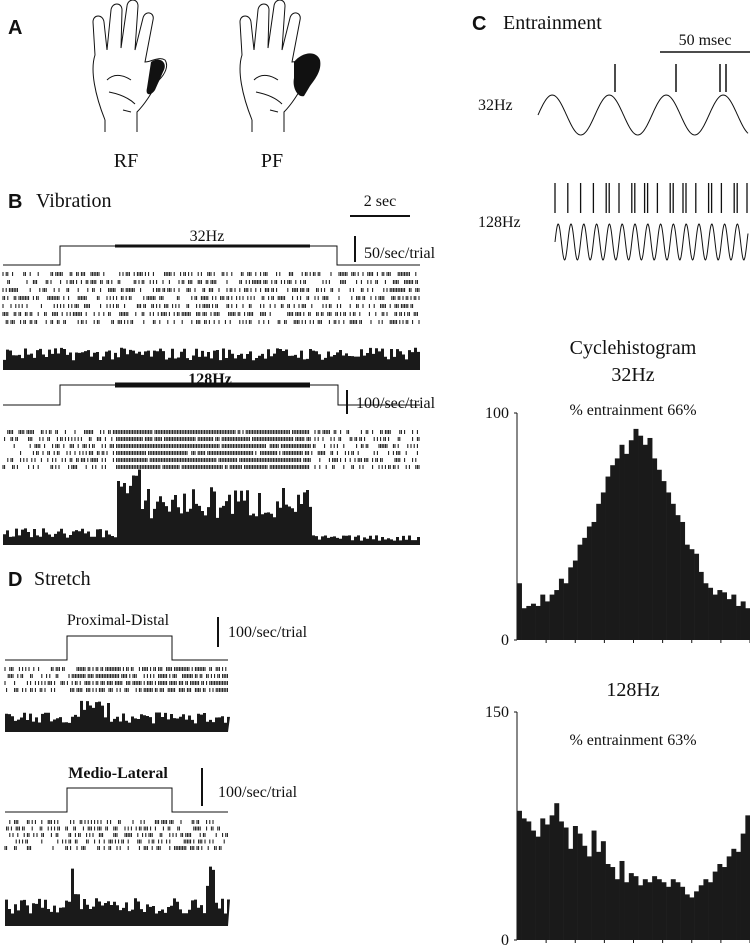 The image size is (750, 947). I want to click on sine-trace, so click(643, 115).